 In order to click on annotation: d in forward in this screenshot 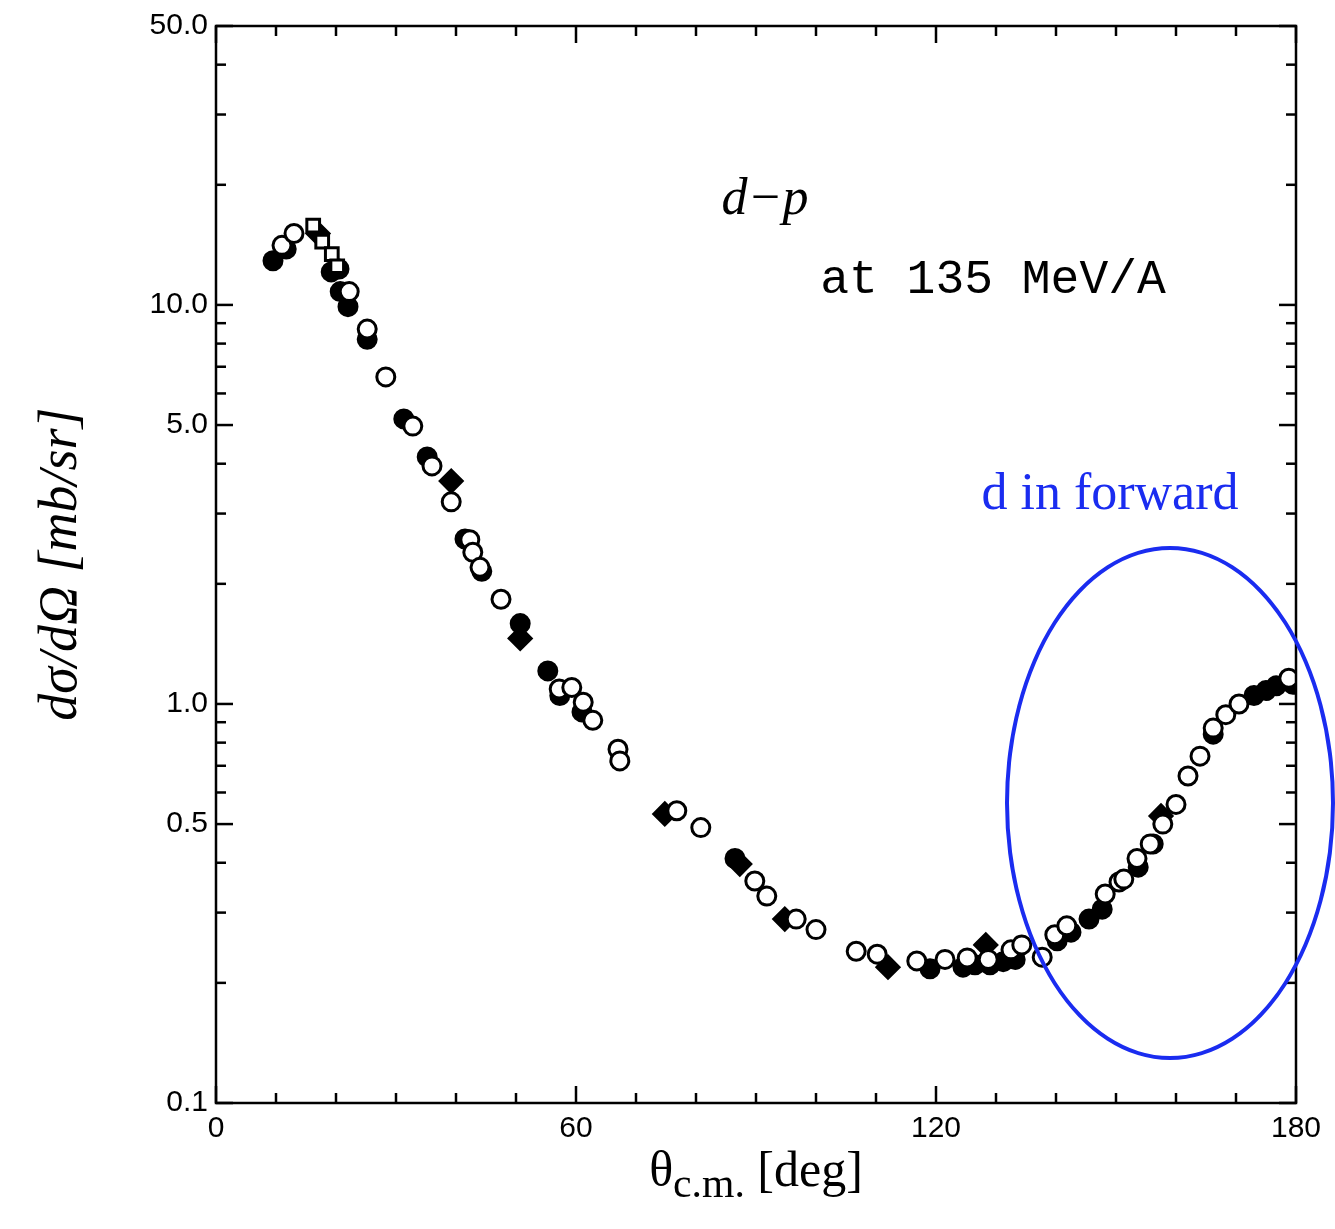, I will do `click(1110, 491)`.